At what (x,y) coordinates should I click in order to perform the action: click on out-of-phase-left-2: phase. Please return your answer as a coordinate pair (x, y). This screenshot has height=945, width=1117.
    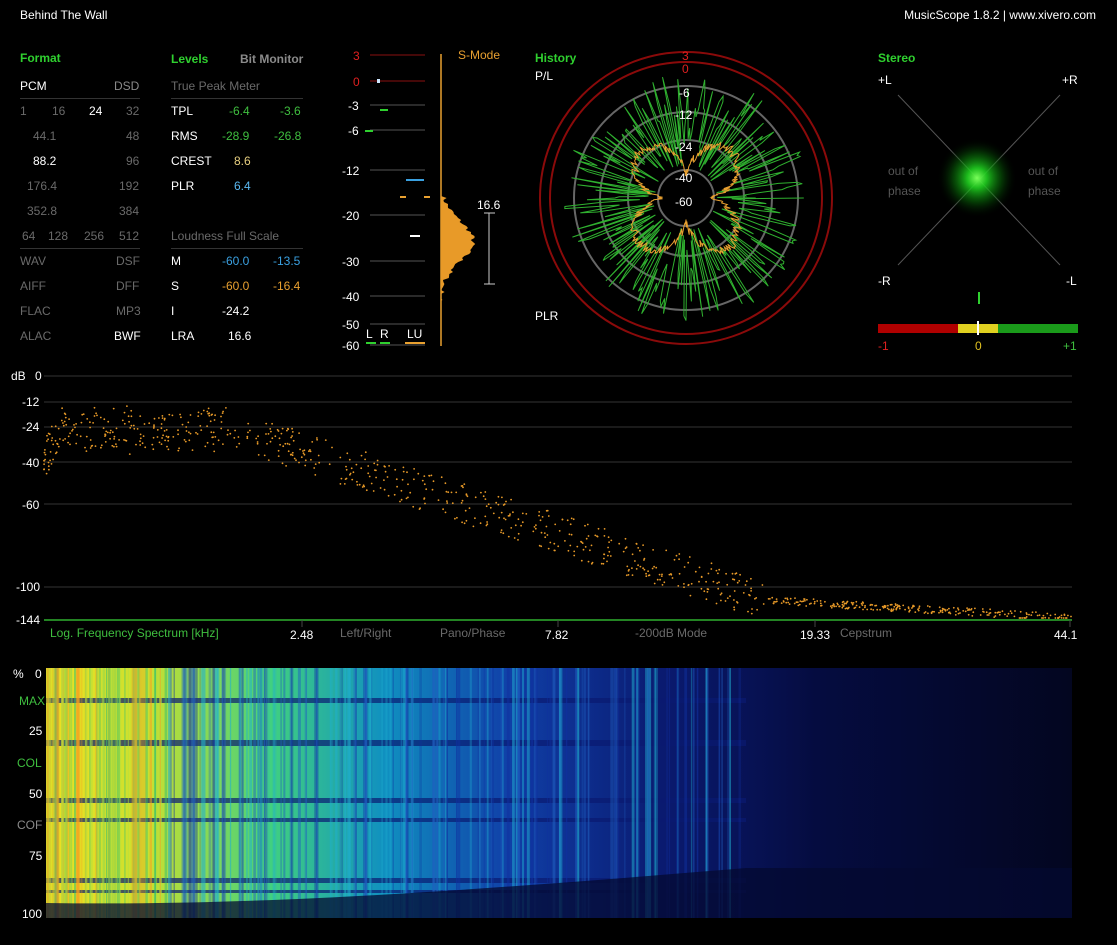
    Looking at the image, I should click on (904, 191).